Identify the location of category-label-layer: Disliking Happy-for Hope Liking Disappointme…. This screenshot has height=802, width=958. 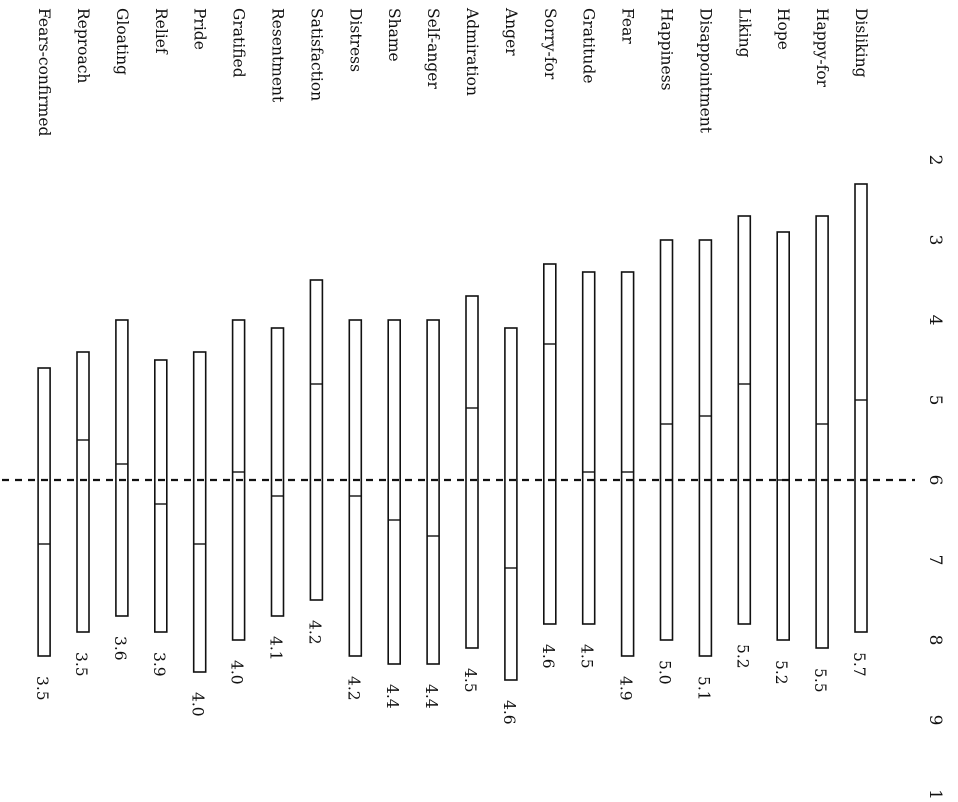
(452, 72).